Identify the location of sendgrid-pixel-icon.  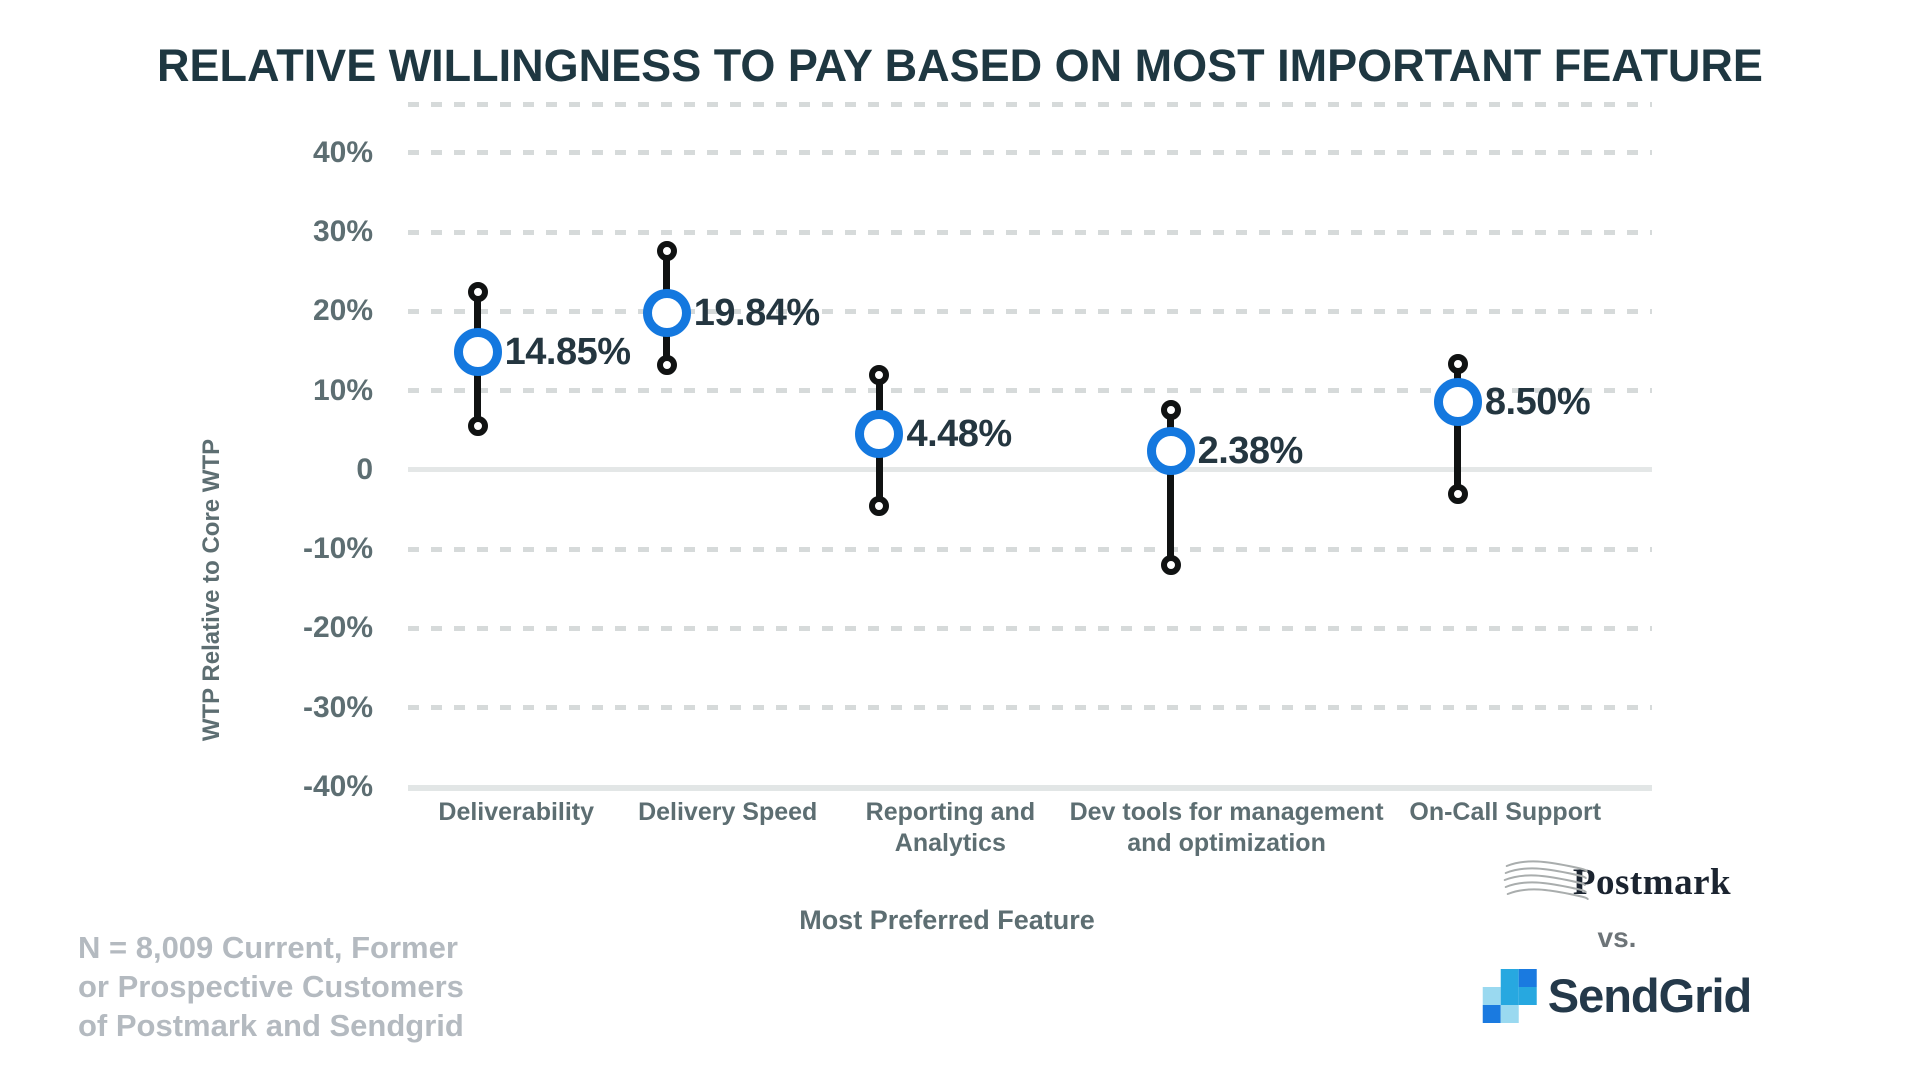
(1509, 995).